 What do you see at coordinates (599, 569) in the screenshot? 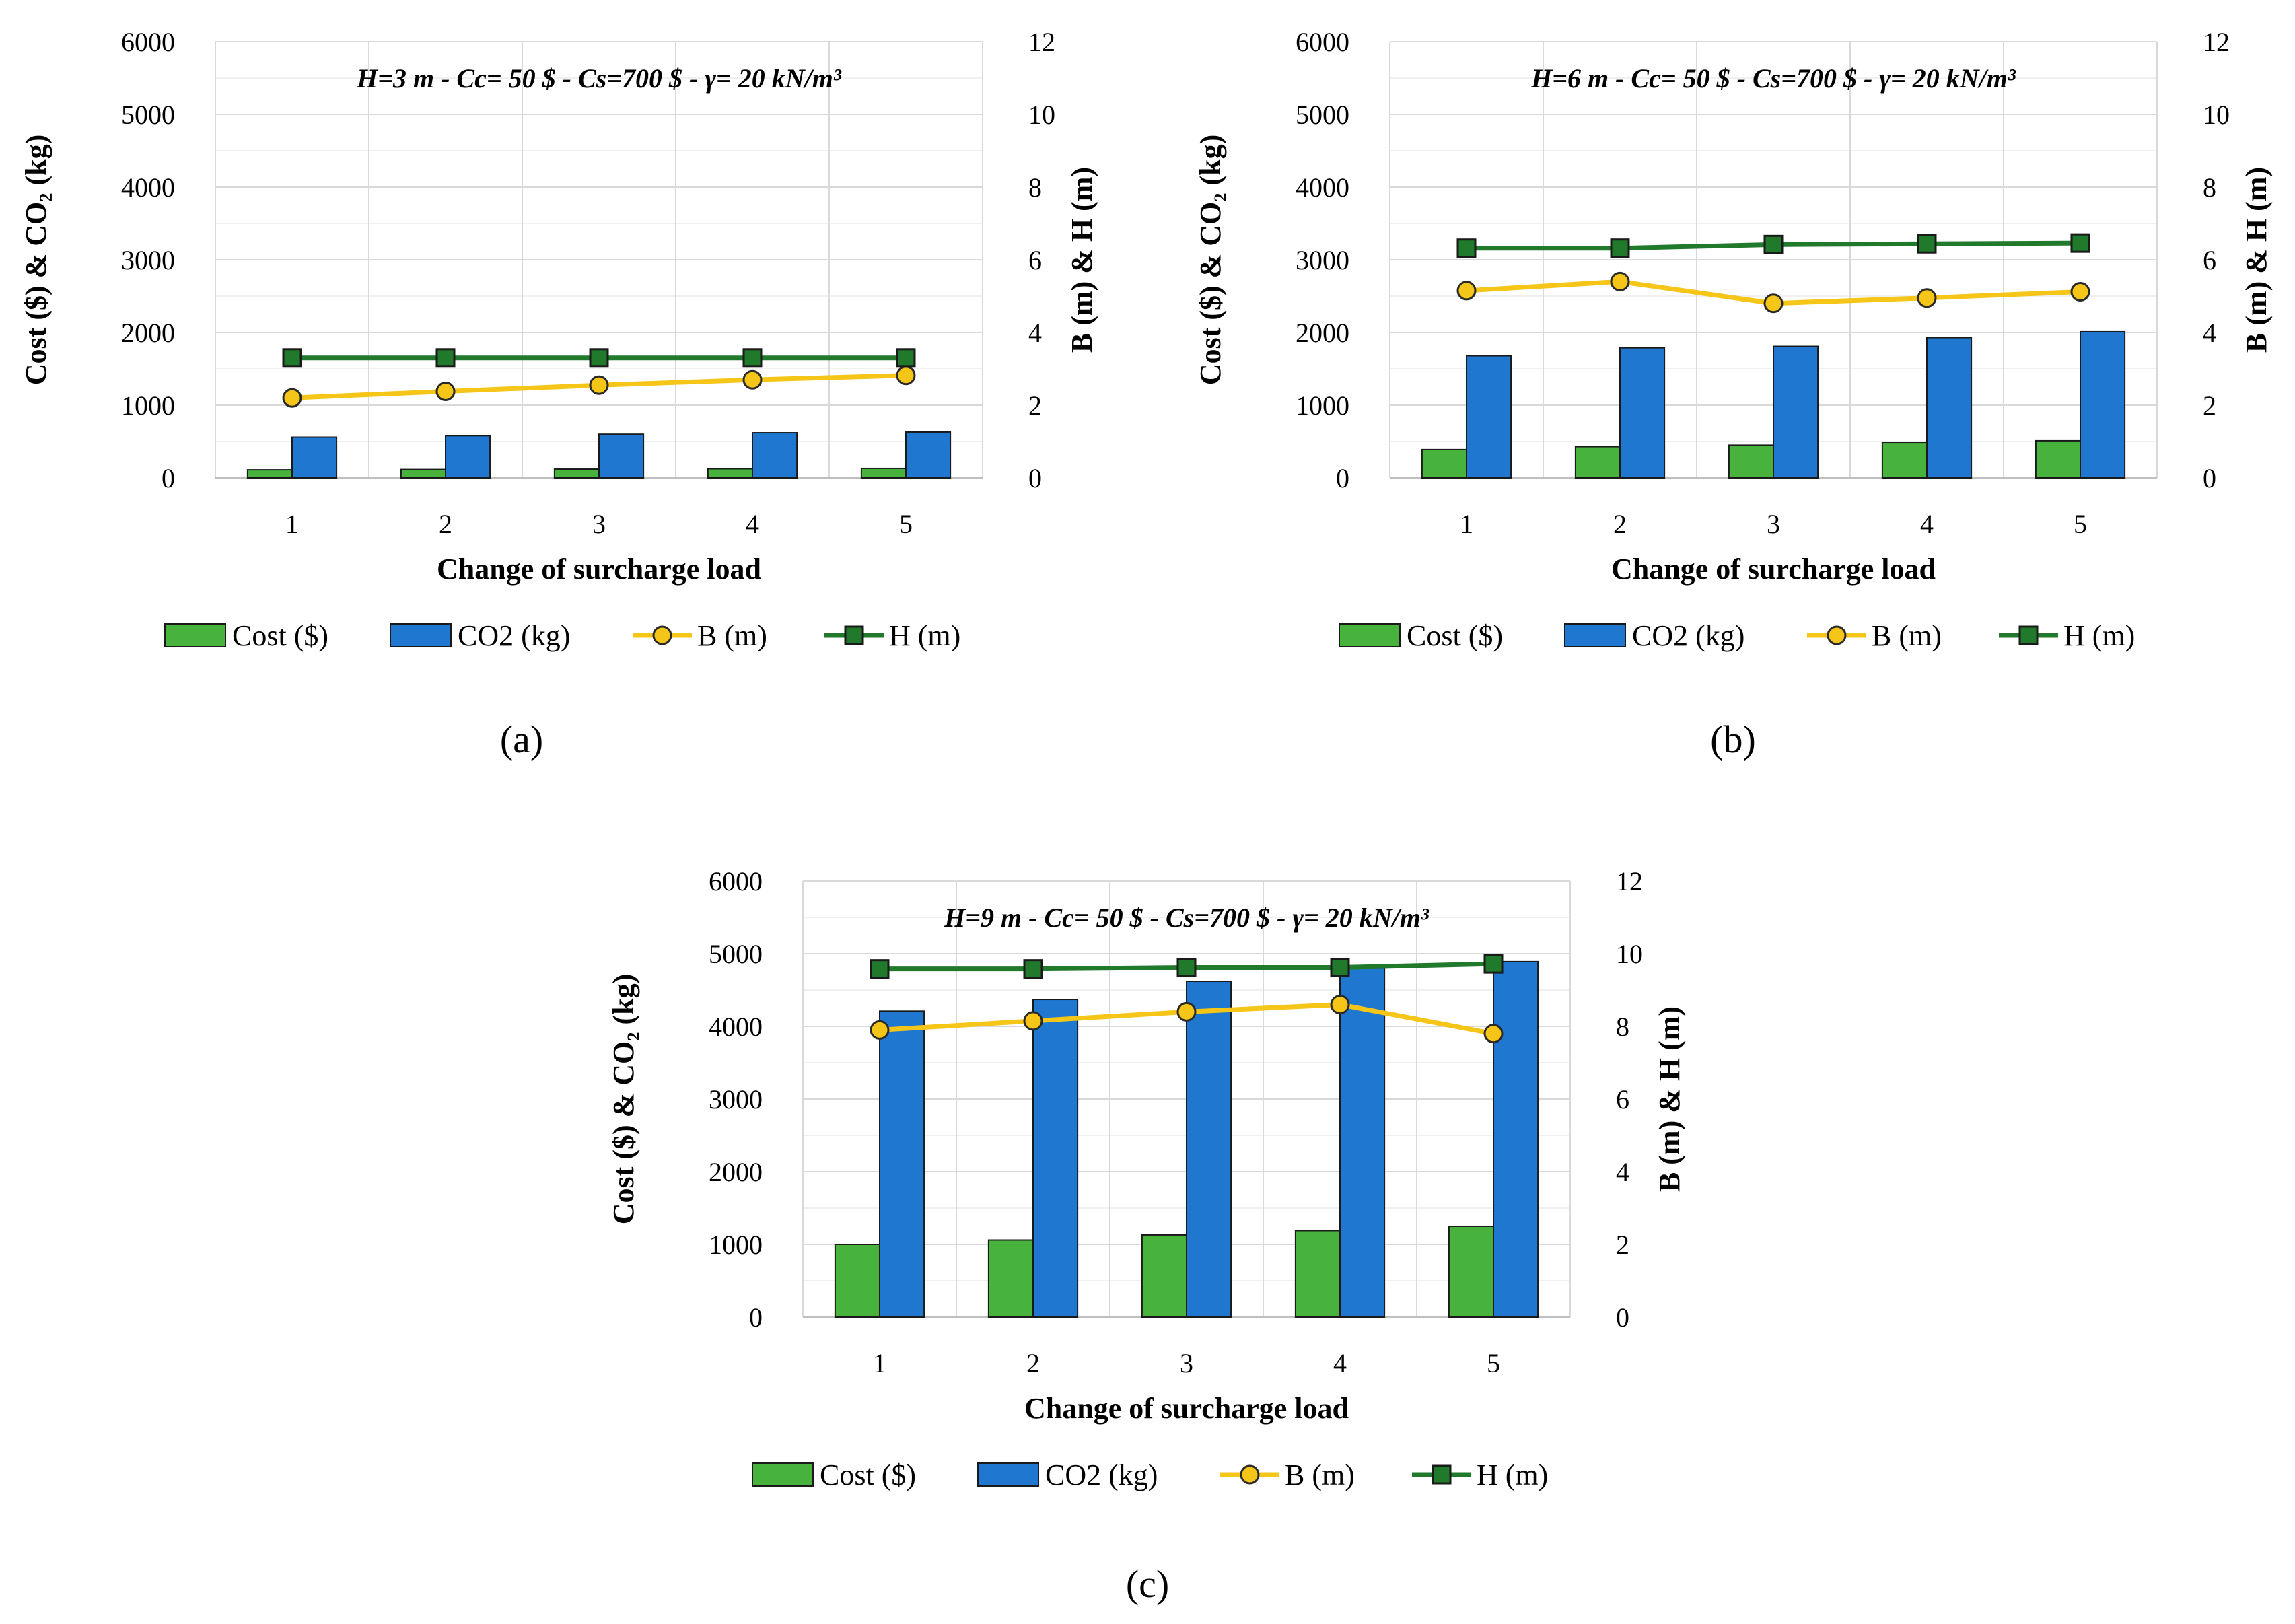
I see `x-axis-title: Change of surcharge load` at bounding box center [599, 569].